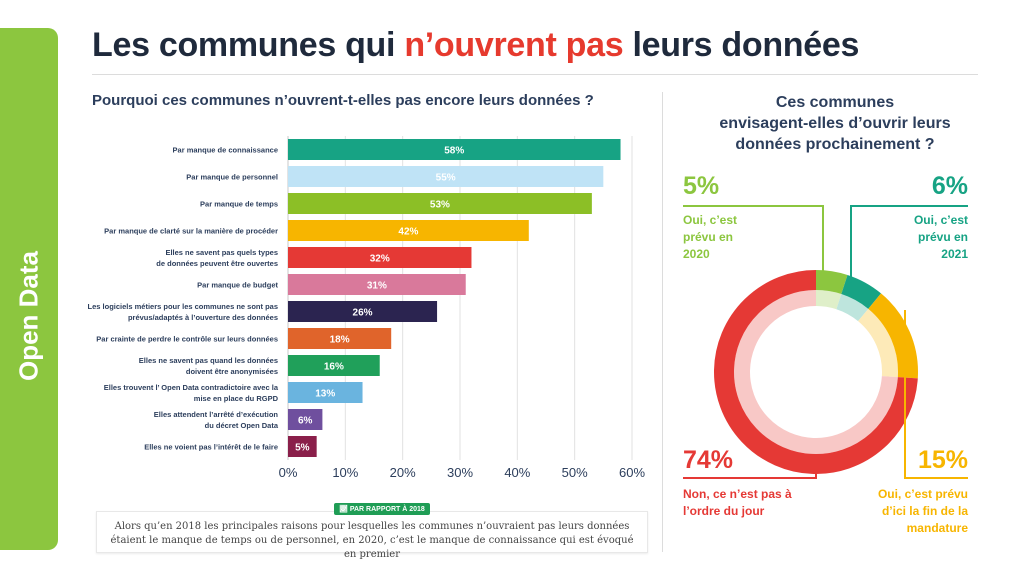 Image resolution: width=1024 pixels, height=576 pixels. I want to click on x-tick-label: 20%, so click(403, 472).